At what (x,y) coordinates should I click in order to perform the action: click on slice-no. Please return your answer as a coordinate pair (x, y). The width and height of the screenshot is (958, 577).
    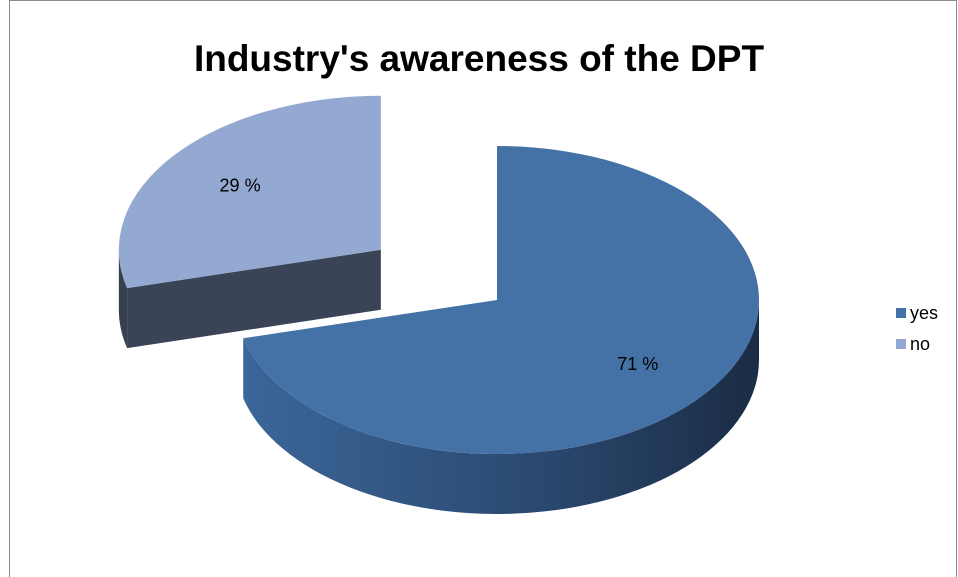
    Looking at the image, I should click on (249, 192).